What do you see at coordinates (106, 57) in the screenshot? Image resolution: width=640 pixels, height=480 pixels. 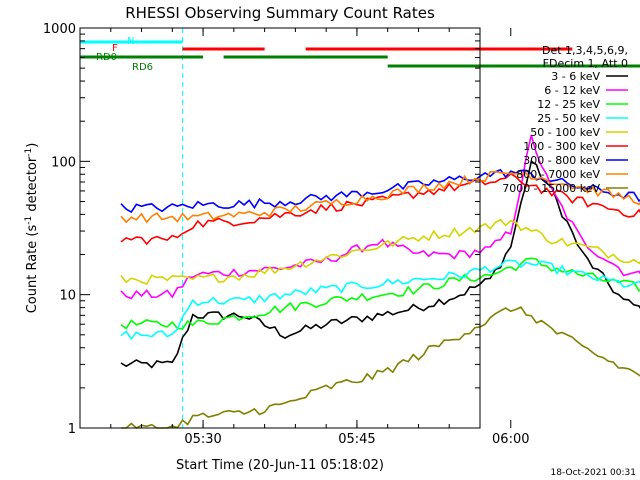 I see `state-bar-label-rd0: RD0` at bounding box center [106, 57].